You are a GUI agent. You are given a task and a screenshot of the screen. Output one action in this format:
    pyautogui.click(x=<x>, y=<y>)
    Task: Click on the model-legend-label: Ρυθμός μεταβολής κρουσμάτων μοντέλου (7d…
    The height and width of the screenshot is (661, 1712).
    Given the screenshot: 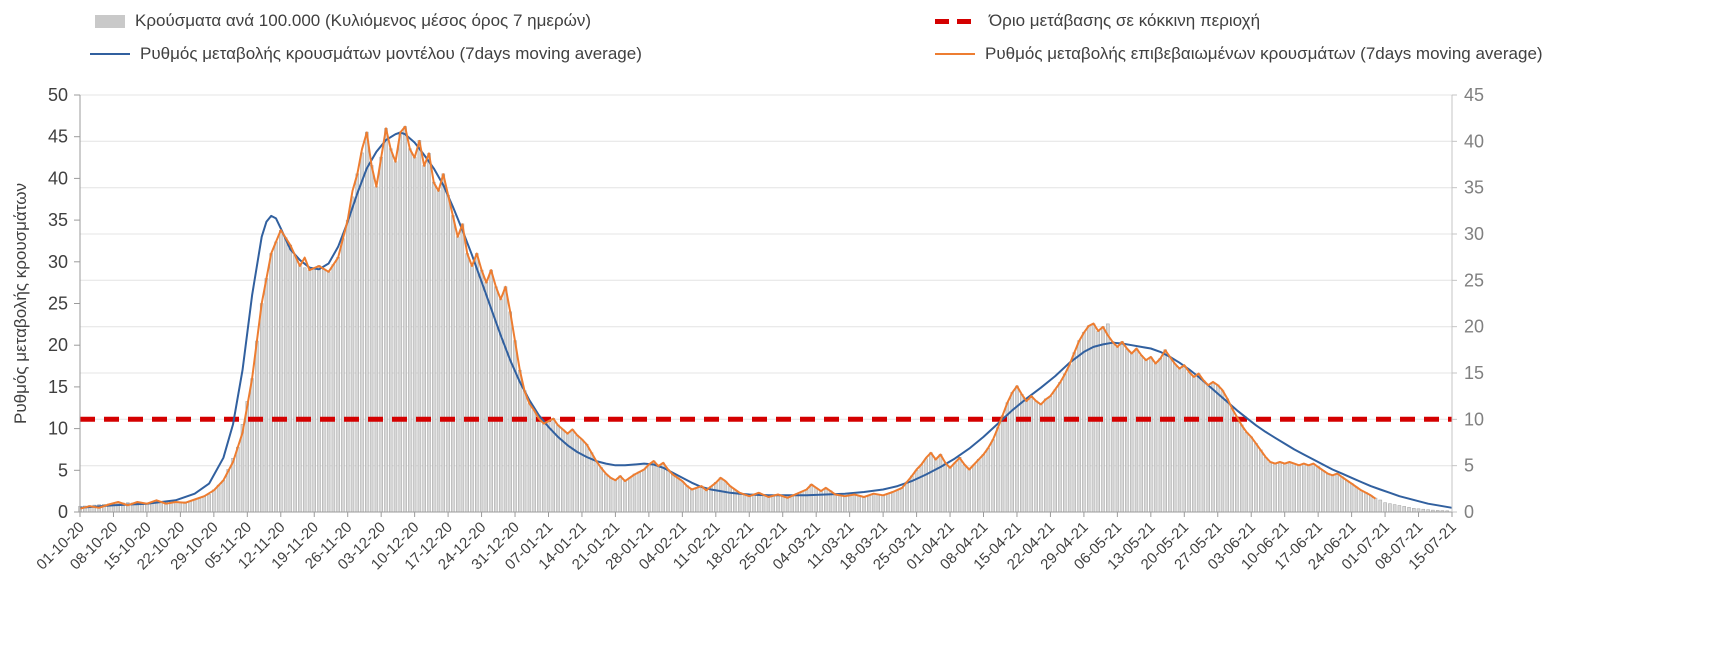 What is the action you would take?
    pyautogui.click(x=391, y=53)
    